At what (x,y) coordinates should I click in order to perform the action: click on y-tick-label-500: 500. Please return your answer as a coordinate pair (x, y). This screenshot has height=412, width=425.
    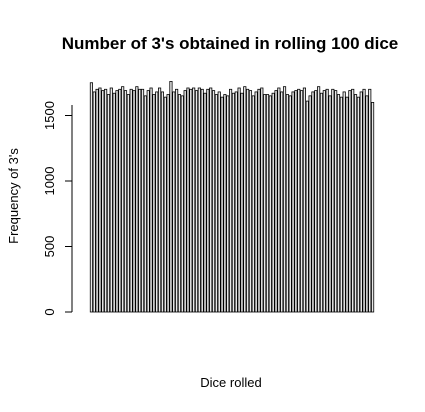
    Looking at the image, I should click on (49, 247).